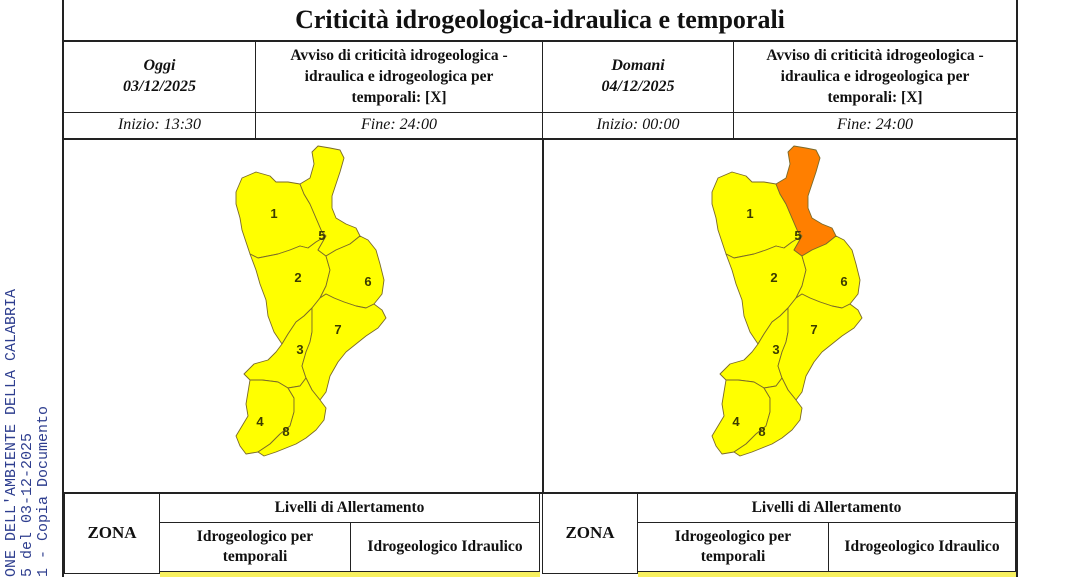 The height and width of the screenshot is (577, 1080). Describe the element at coordinates (350, 574) in the screenshot. I see `today-level-strip` at that location.